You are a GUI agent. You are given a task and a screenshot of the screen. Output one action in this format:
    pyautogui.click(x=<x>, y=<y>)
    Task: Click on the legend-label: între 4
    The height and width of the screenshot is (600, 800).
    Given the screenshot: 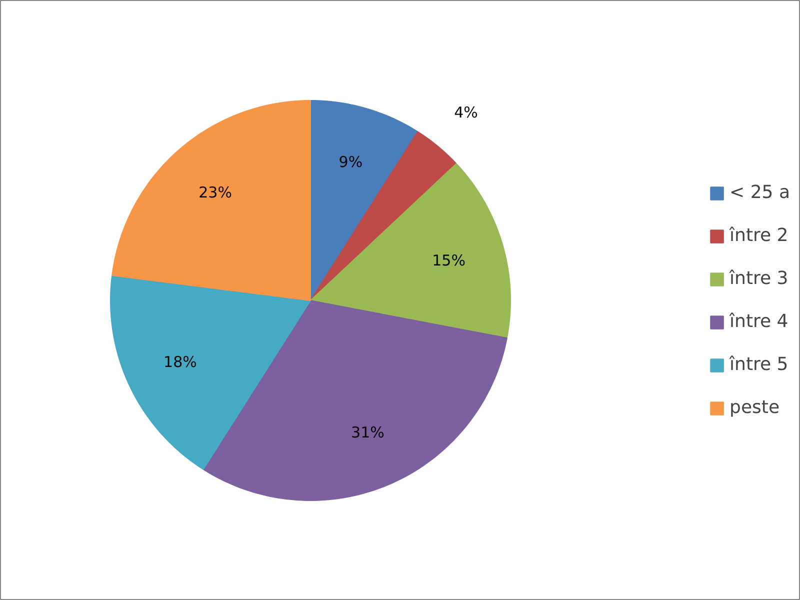 What is the action you would take?
    pyautogui.click(x=759, y=321)
    